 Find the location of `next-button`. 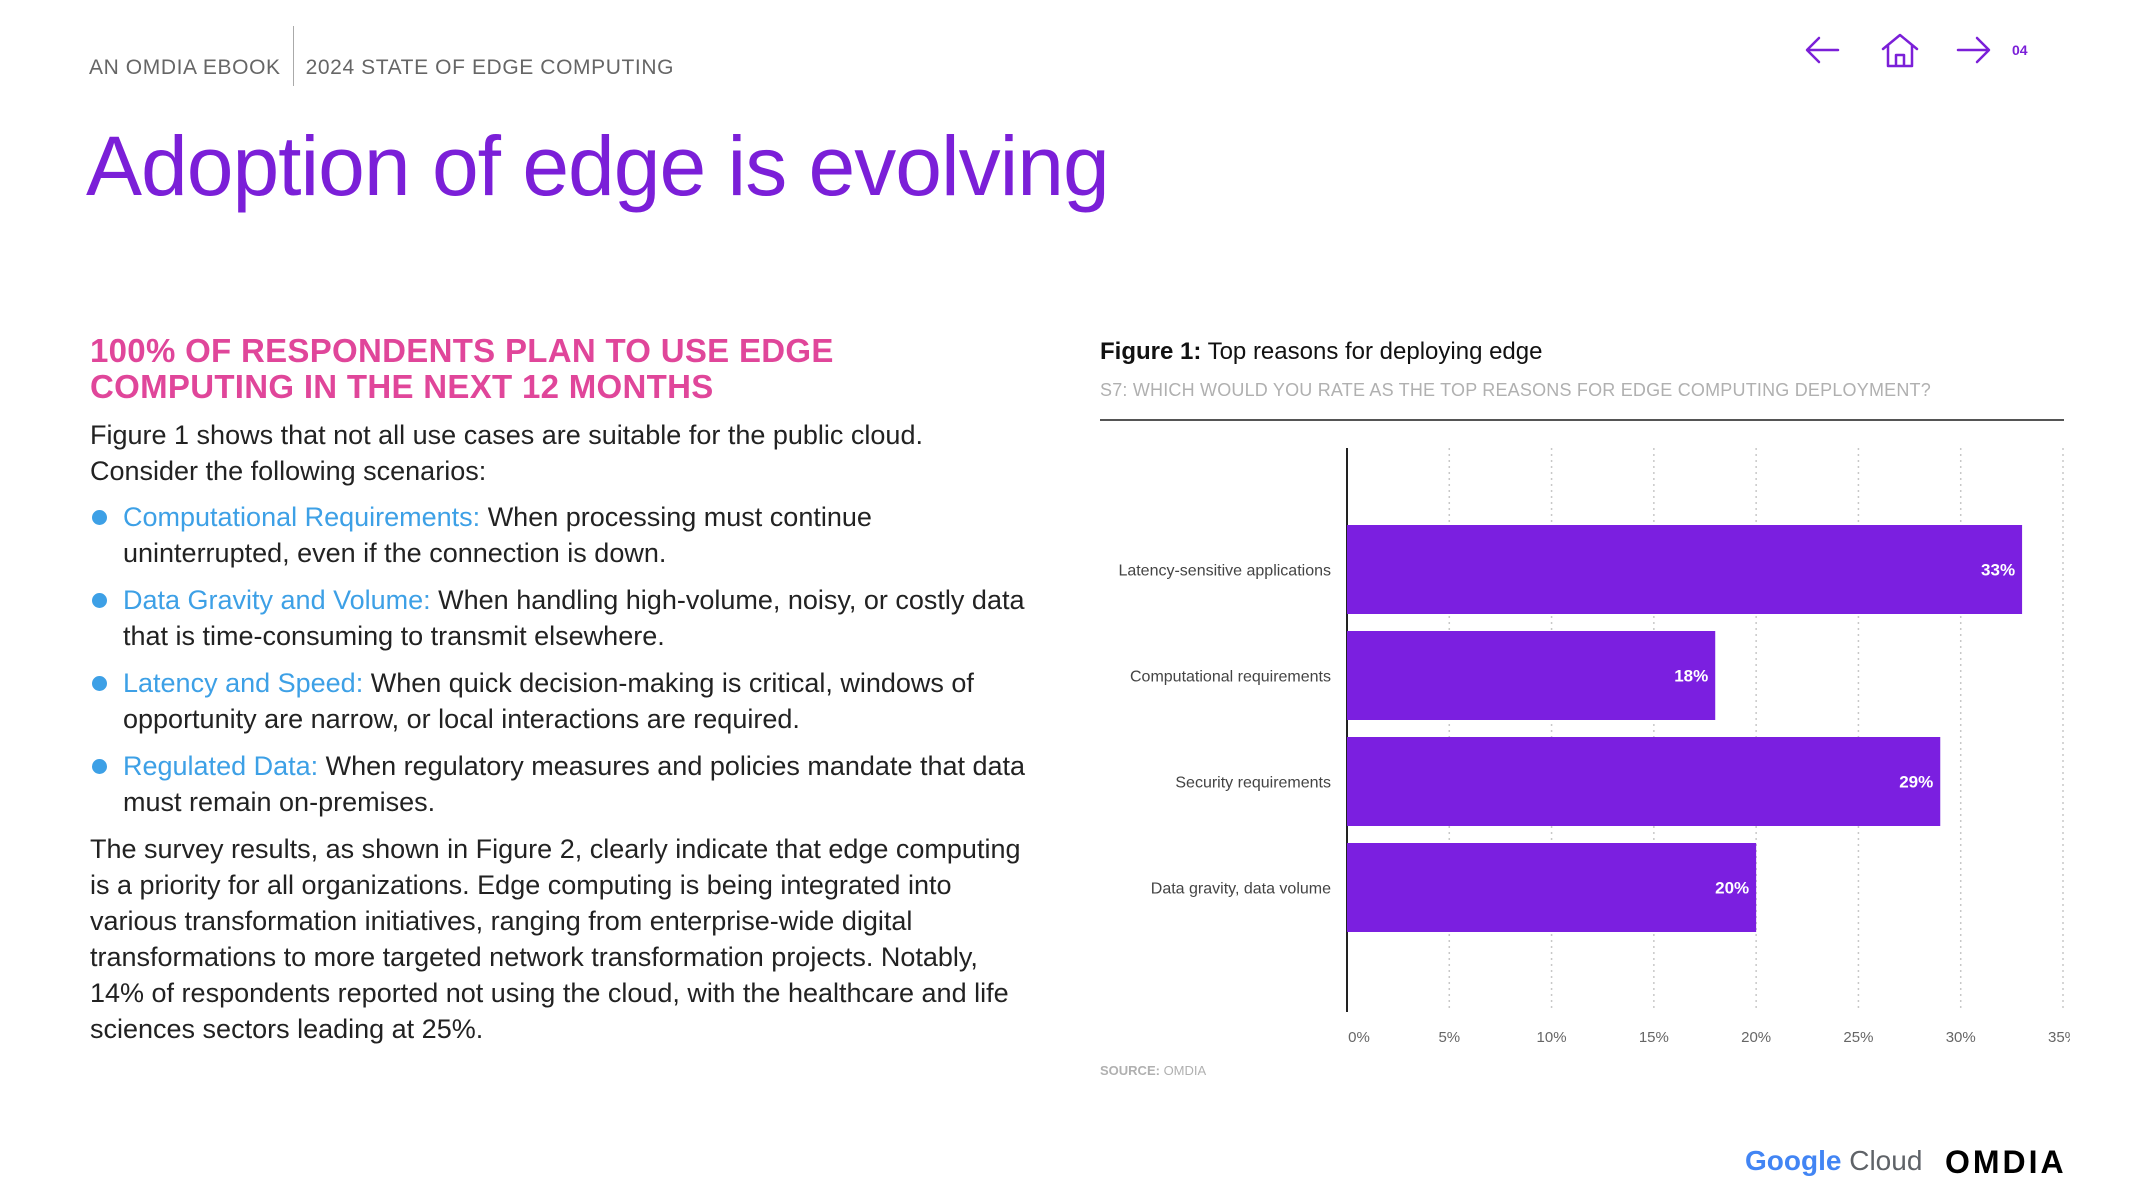

next-button is located at coordinates (1974, 50).